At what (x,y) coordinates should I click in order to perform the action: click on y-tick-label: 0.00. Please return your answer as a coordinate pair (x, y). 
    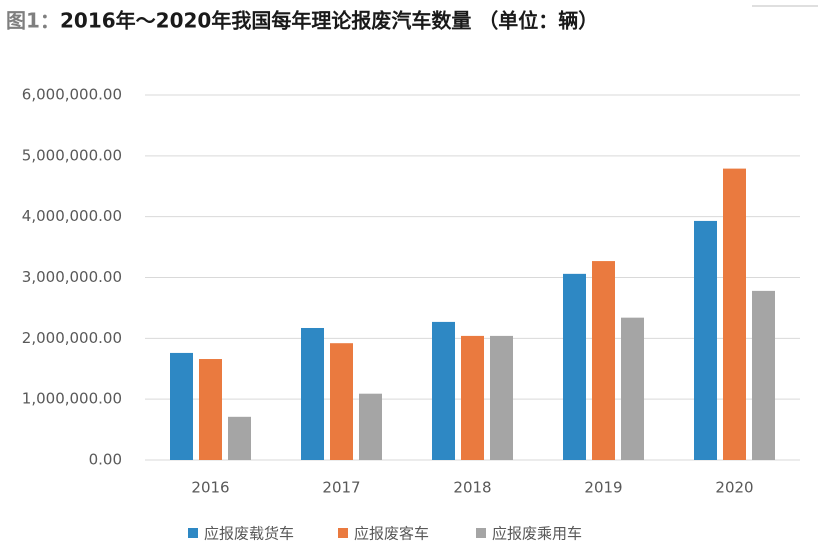
    Looking at the image, I should click on (105, 460).